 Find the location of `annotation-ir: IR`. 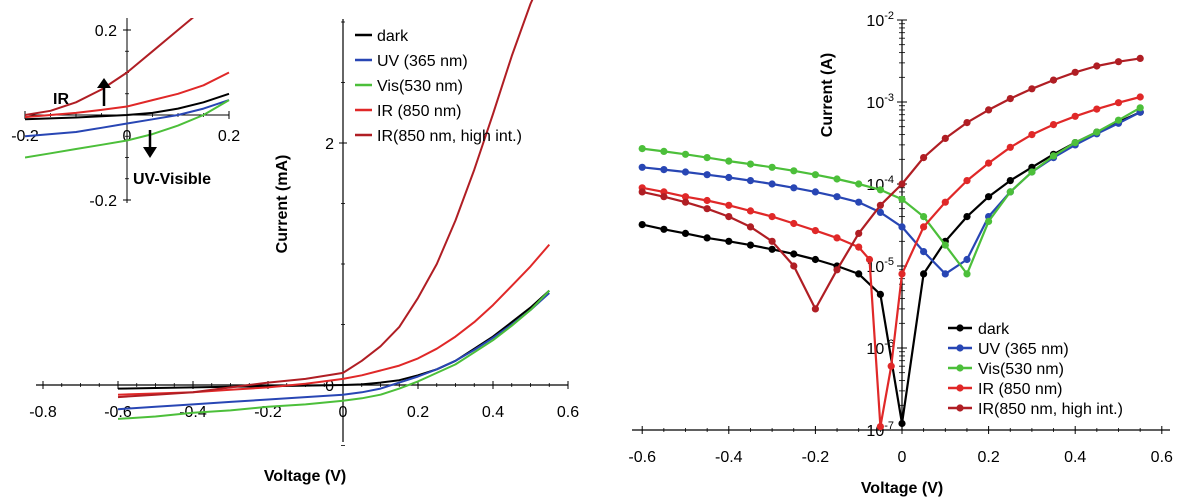

annotation-ir: IR is located at coordinates (61, 99).